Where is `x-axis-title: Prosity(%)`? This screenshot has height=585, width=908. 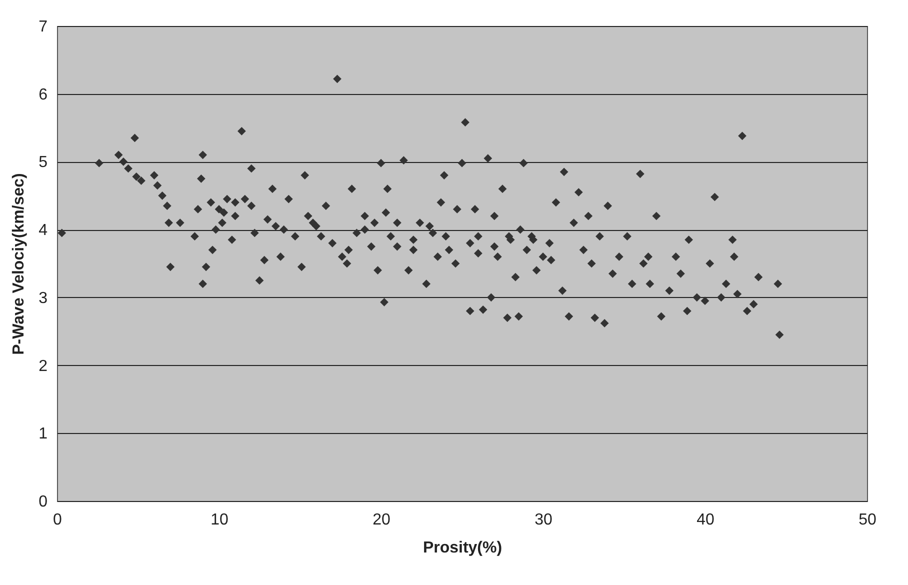
x-axis-title: Prosity(%) is located at coordinates (462, 548).